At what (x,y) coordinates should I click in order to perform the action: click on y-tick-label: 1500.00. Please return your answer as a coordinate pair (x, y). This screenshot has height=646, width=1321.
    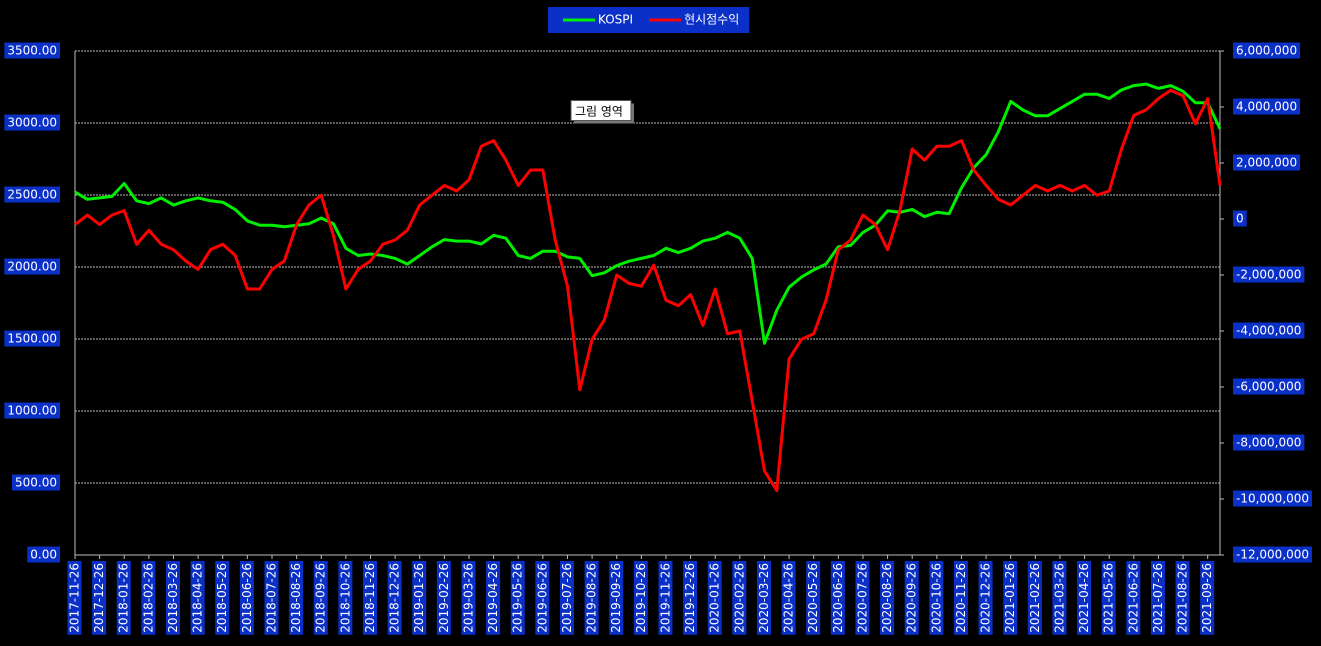
    Looking at the image, I should click on (32, 339).